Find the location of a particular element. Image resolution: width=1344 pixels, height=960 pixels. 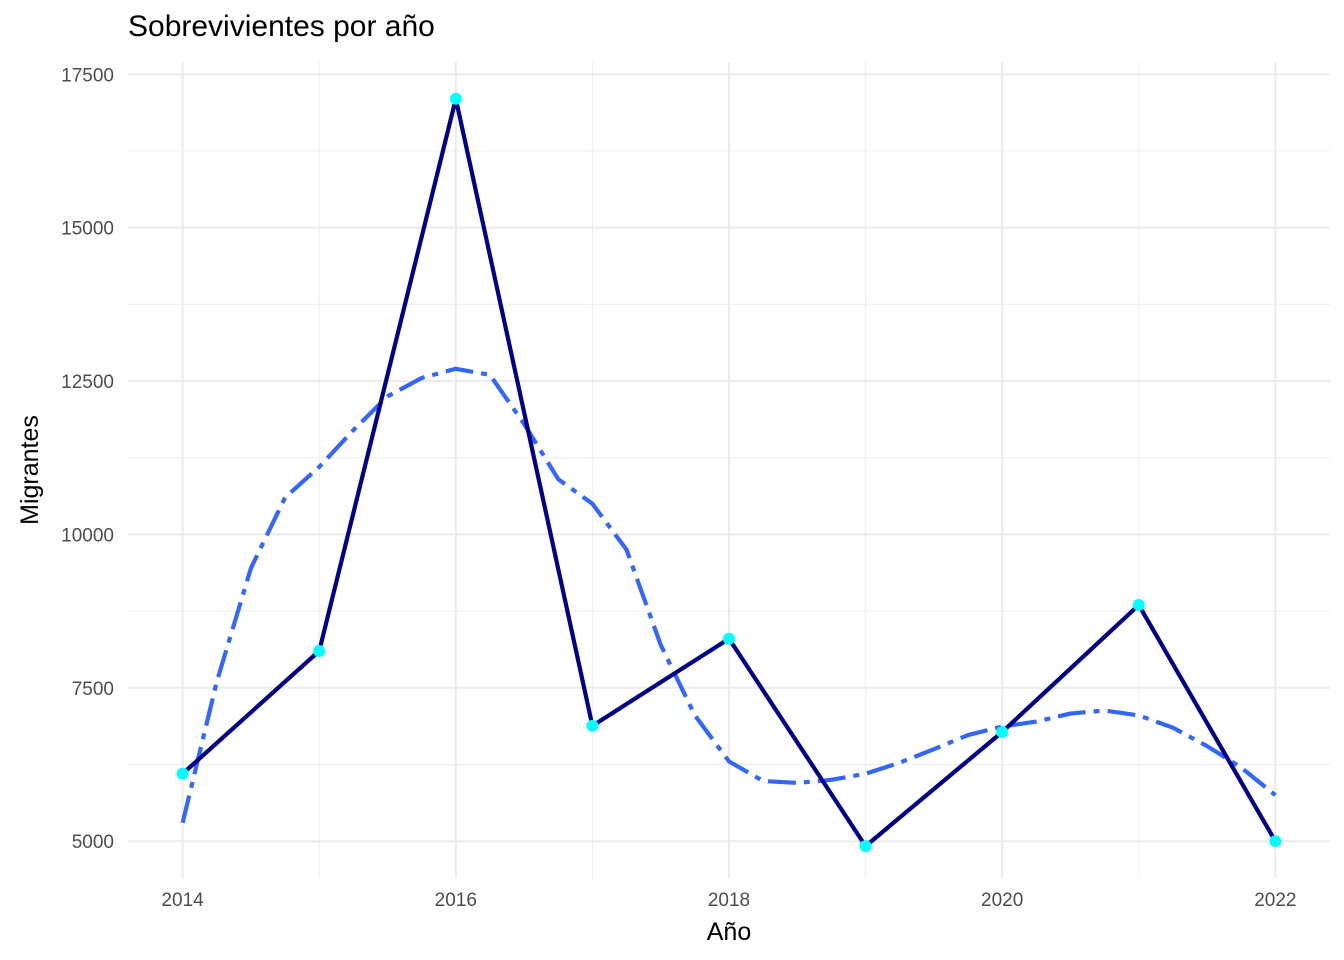

y-tick-label: 15000 is located at coordinates (87, 229).